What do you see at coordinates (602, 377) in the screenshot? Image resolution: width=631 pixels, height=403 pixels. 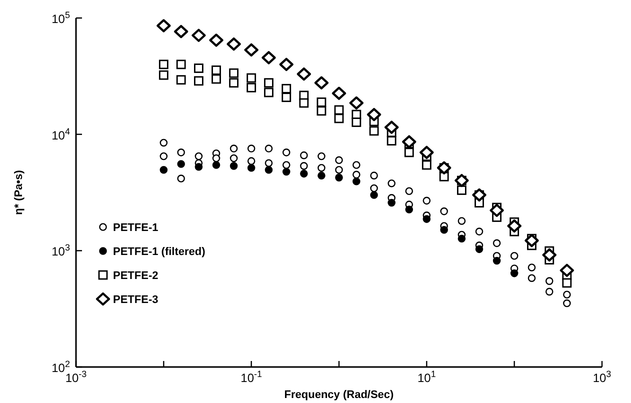 I see `x-tick-label: 10$^{3}$` at bounding box center [602, 377].